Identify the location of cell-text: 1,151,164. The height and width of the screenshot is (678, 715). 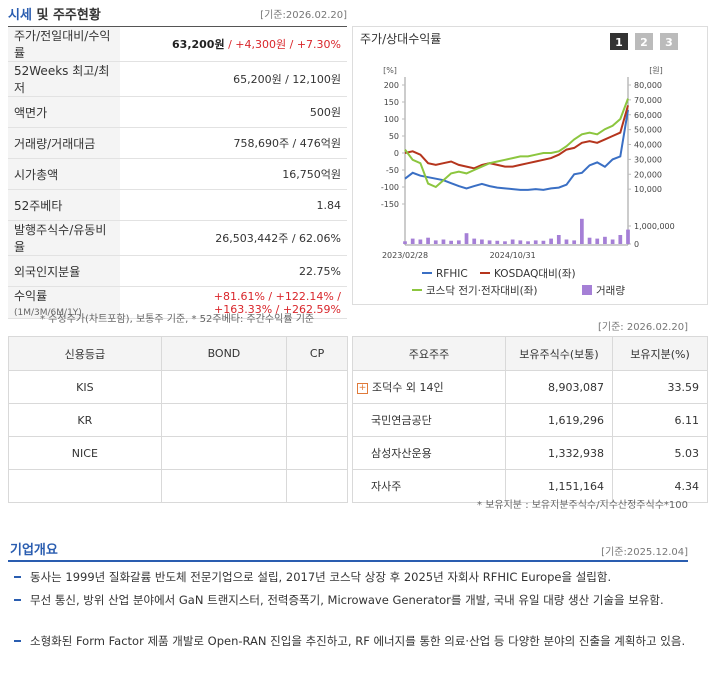
(576, 486).